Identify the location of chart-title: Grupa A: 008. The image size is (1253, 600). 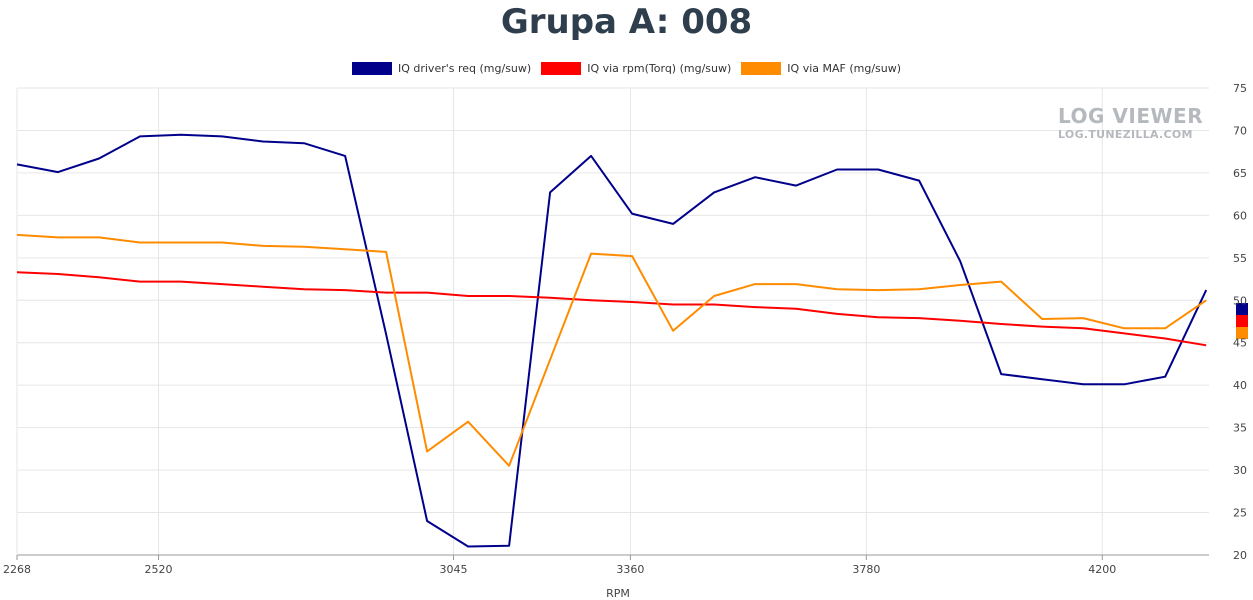
(626, 22).